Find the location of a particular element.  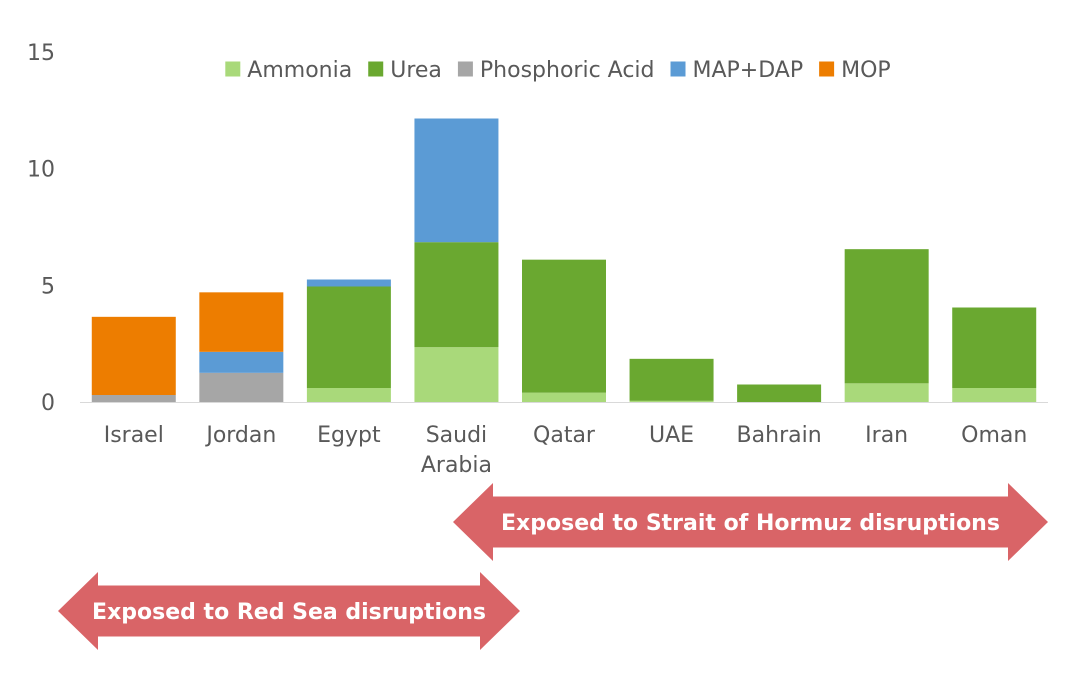

legend: Ammonia Urea Phosphoric Acid MAP+DAP MOP is located at coordinates (558, 70).